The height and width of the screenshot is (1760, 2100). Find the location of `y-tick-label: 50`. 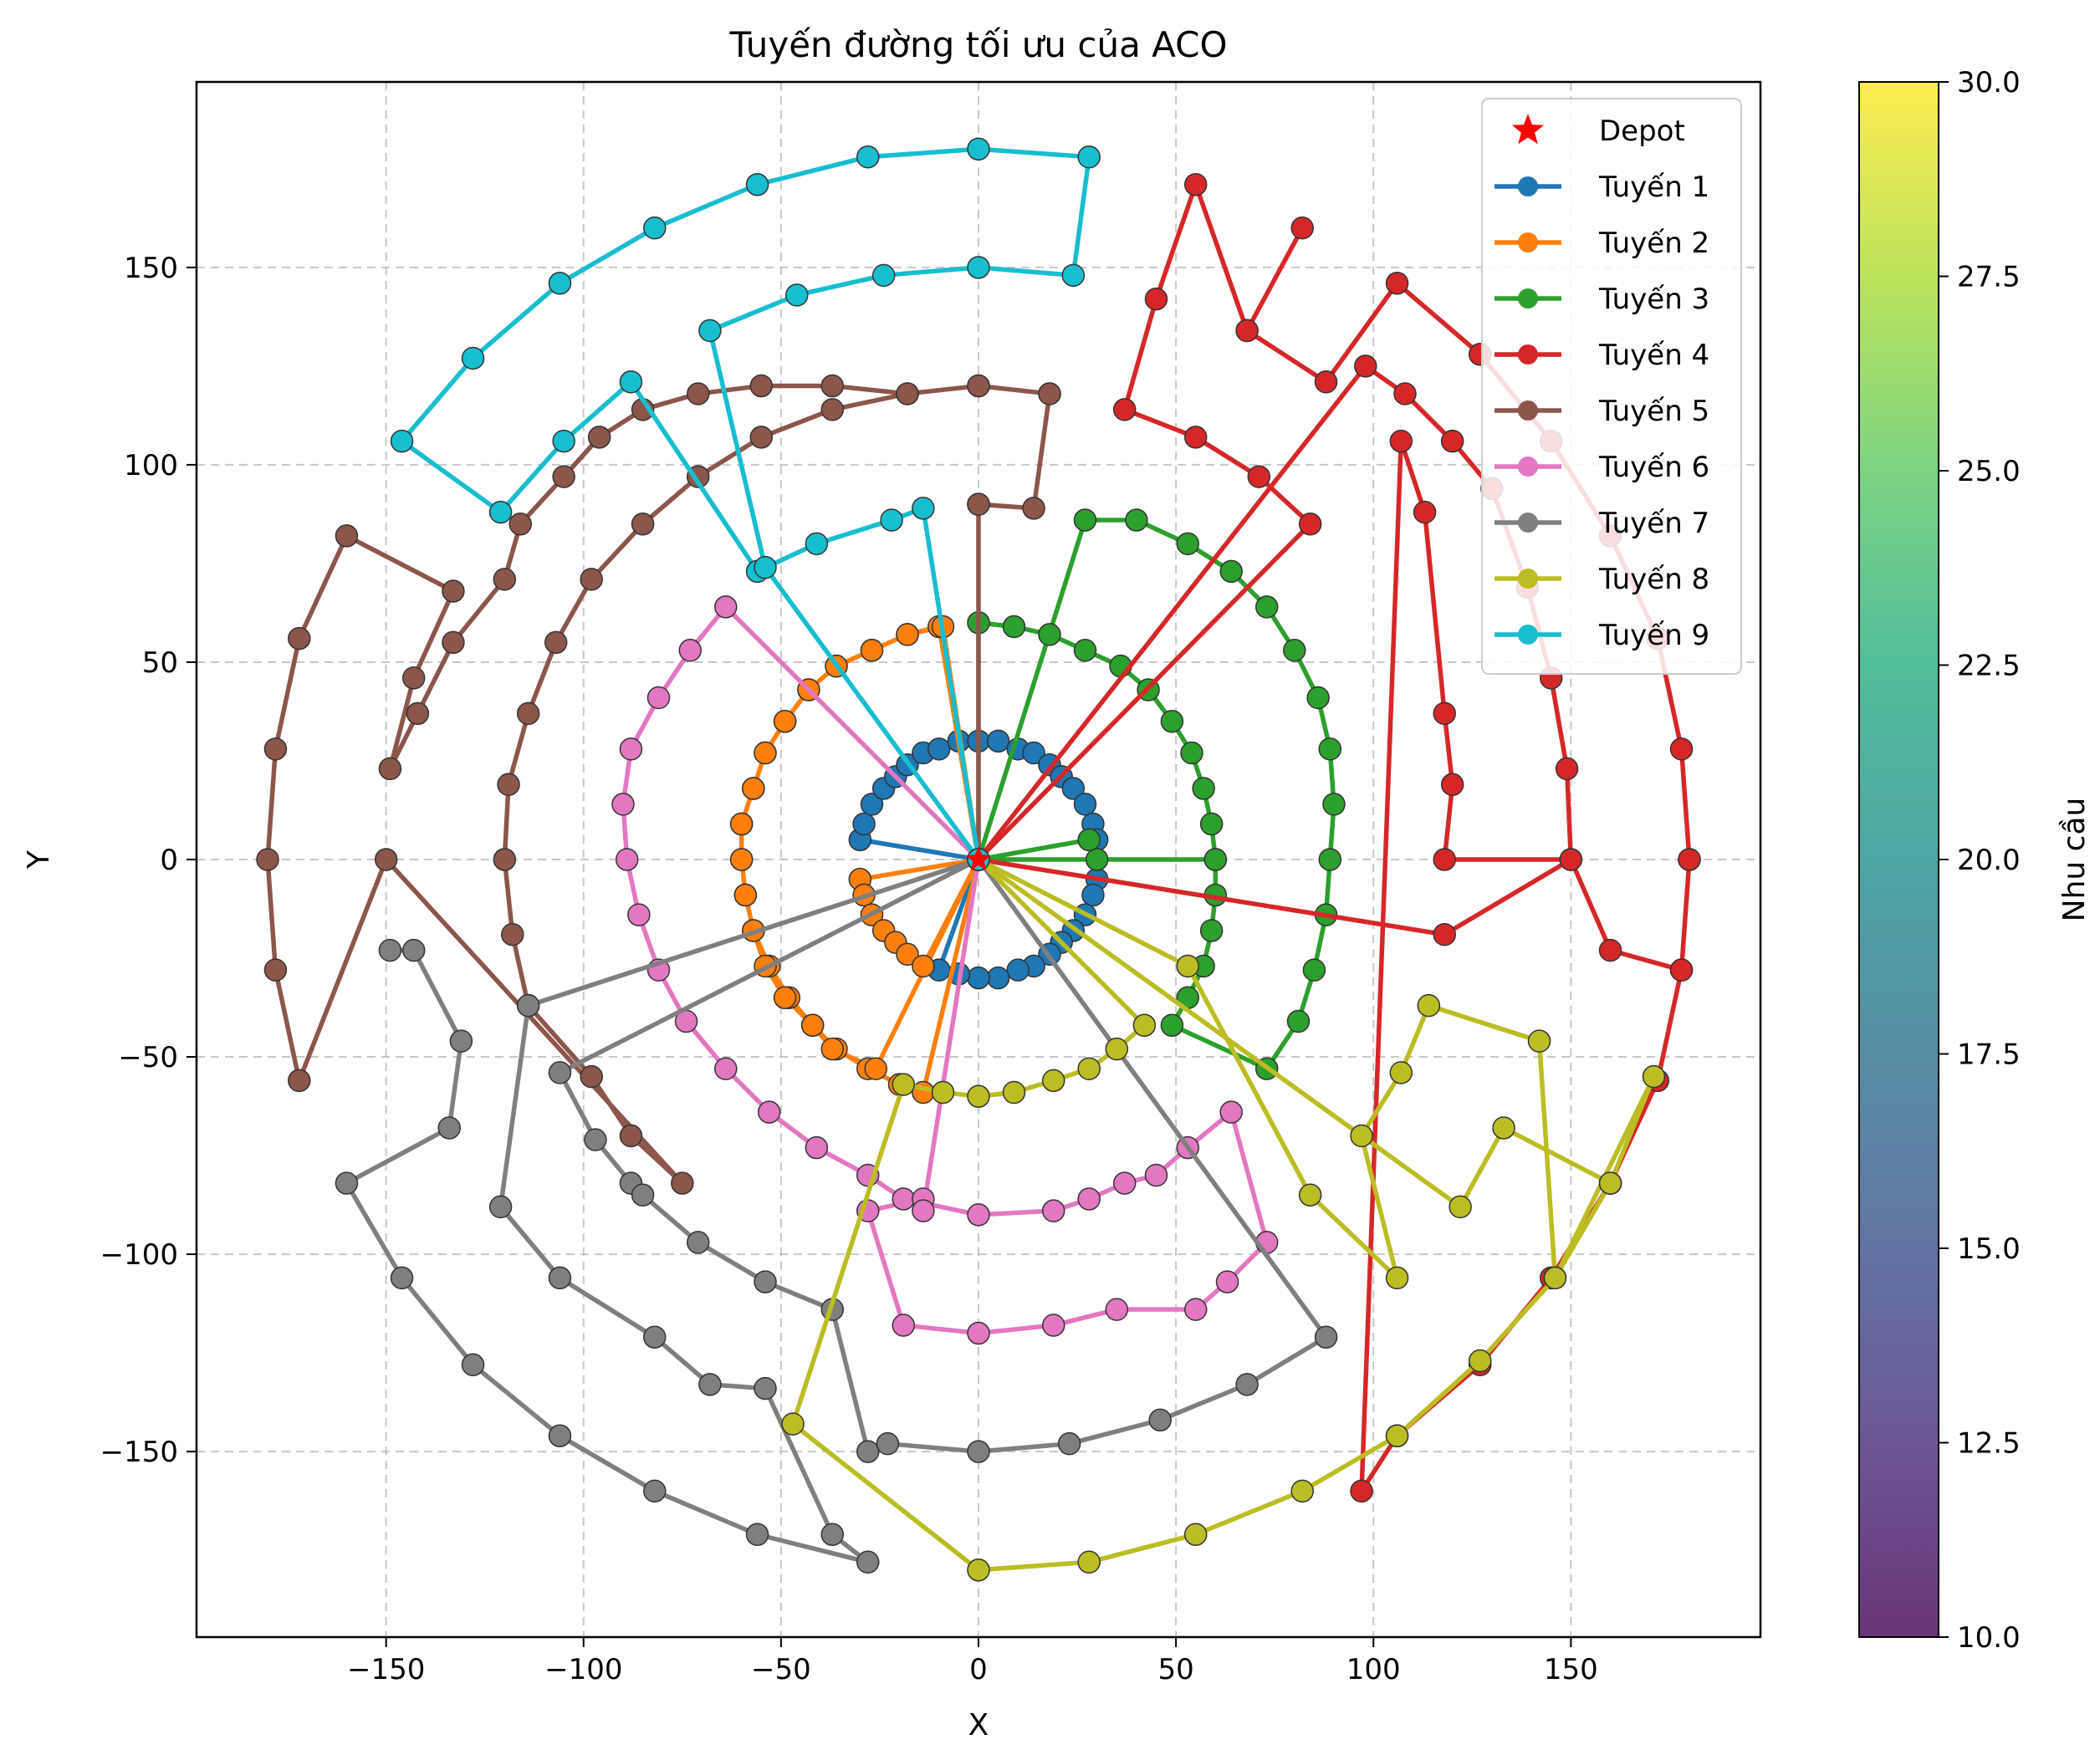

y-tick-label: 50 is located at coordinates (160, 663).